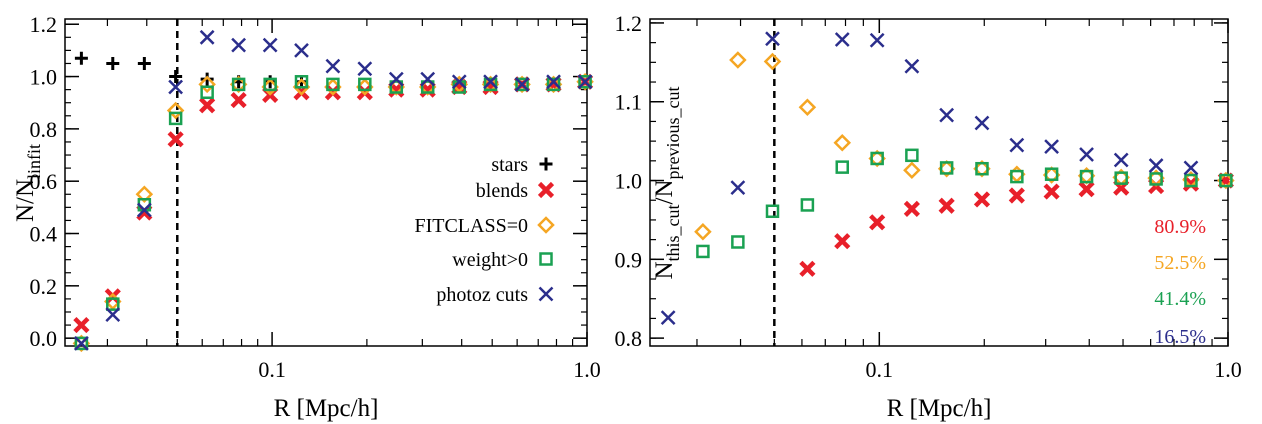 This screenshot has height=424, width=1262. Describe the element at coordinates (28, 183) in the screenshot. I see `y-axis-label: N/Nlinfit` at that location.